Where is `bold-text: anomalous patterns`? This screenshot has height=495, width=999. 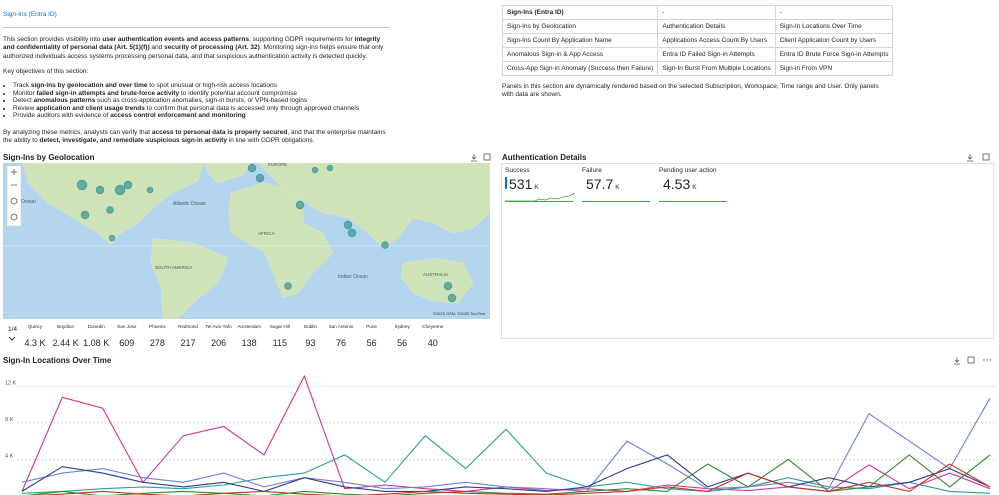
bold-text: anomalous patterns is located at coordinates (64, 101).